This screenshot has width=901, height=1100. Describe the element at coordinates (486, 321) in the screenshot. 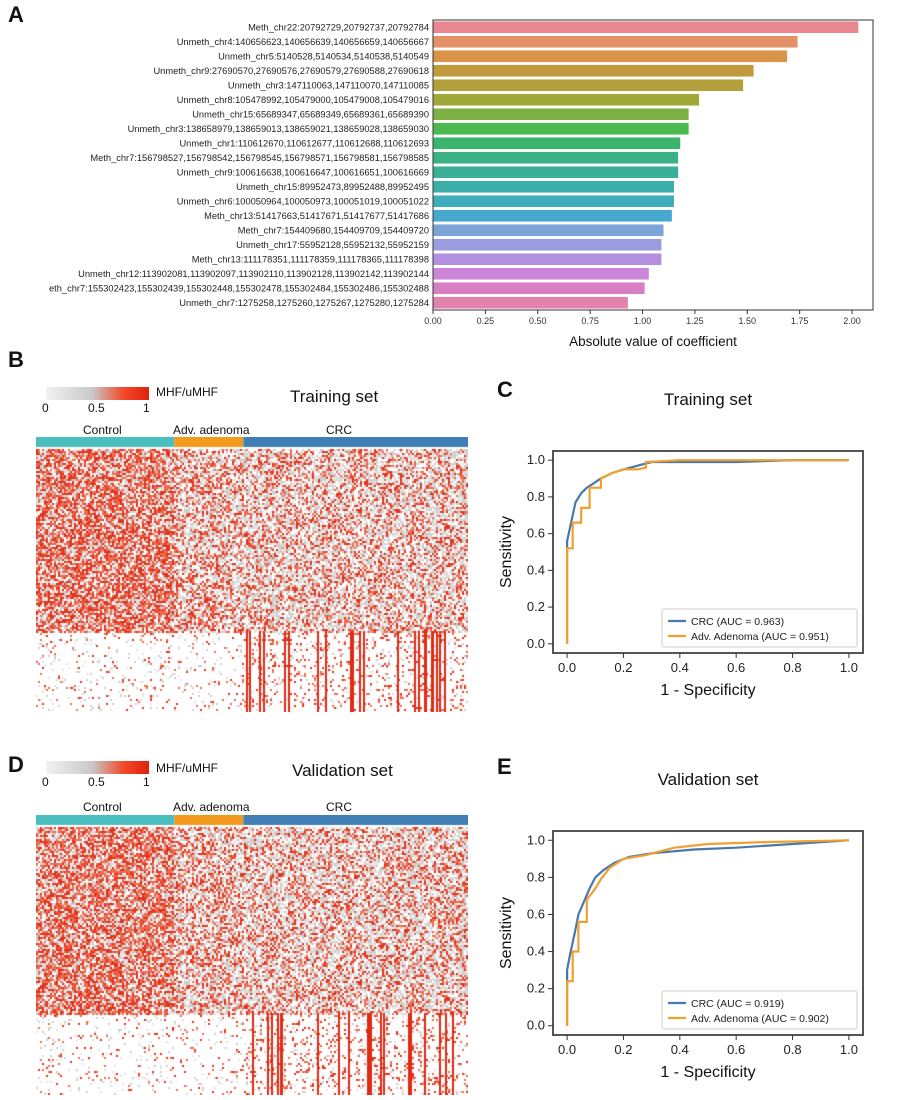

I see `x-tick-label-1: 0.25` at that location.